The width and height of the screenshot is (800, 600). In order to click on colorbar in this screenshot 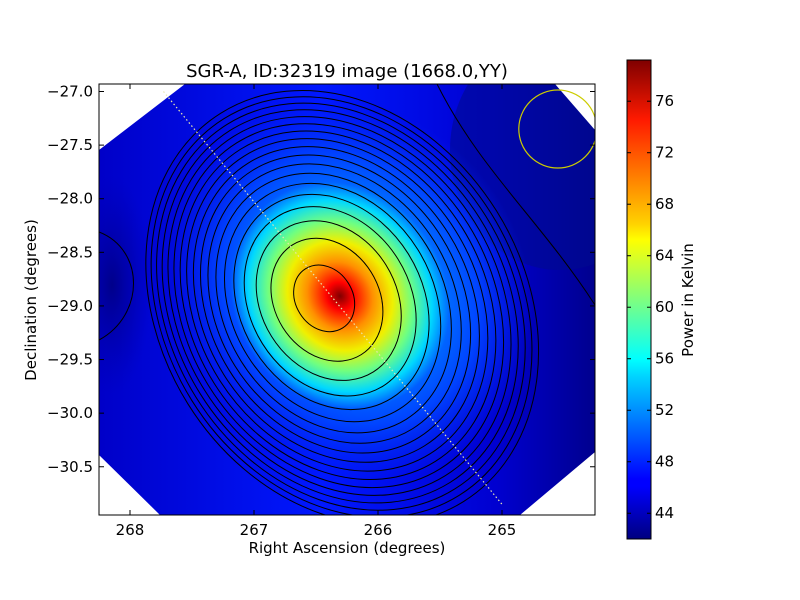, I will do `click(639, 299)`.